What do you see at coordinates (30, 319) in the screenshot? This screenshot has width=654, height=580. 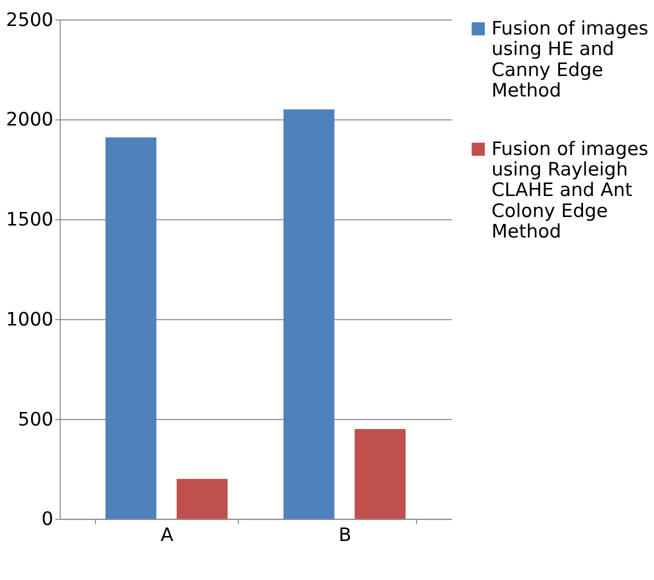 I see `y-tick-label: 1000` at bounding box center [30, 319].